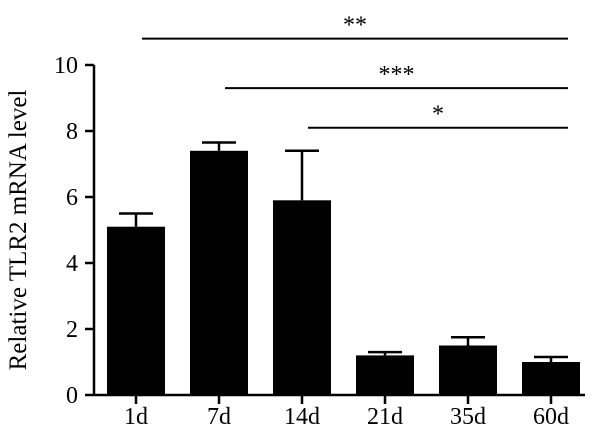 The height and width of the screenshot is (445, 600). What do you see at coordinates (72, 330) in the screenshot?
I see `y-tick-label-2: 2` at bounding box center [72, 330].